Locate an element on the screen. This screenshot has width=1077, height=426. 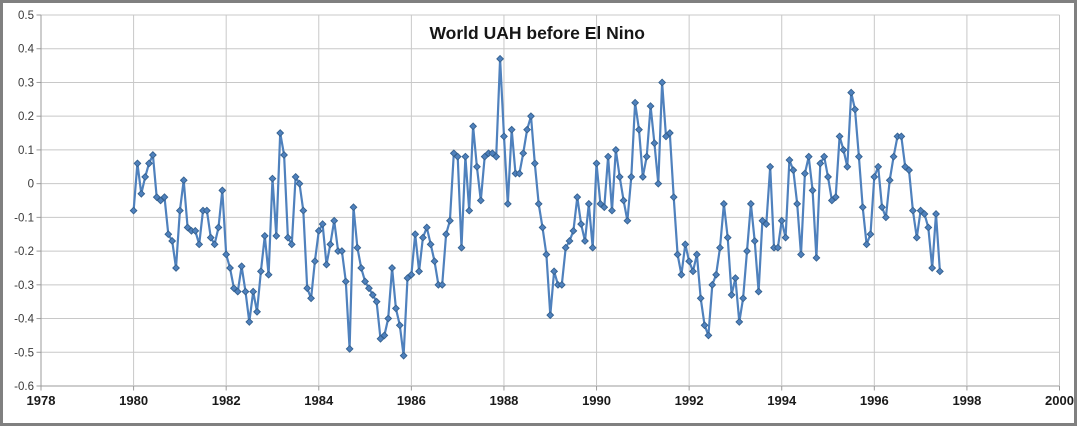
x-axis-tick-label: 2000 is located at coordinates (1059, 400).